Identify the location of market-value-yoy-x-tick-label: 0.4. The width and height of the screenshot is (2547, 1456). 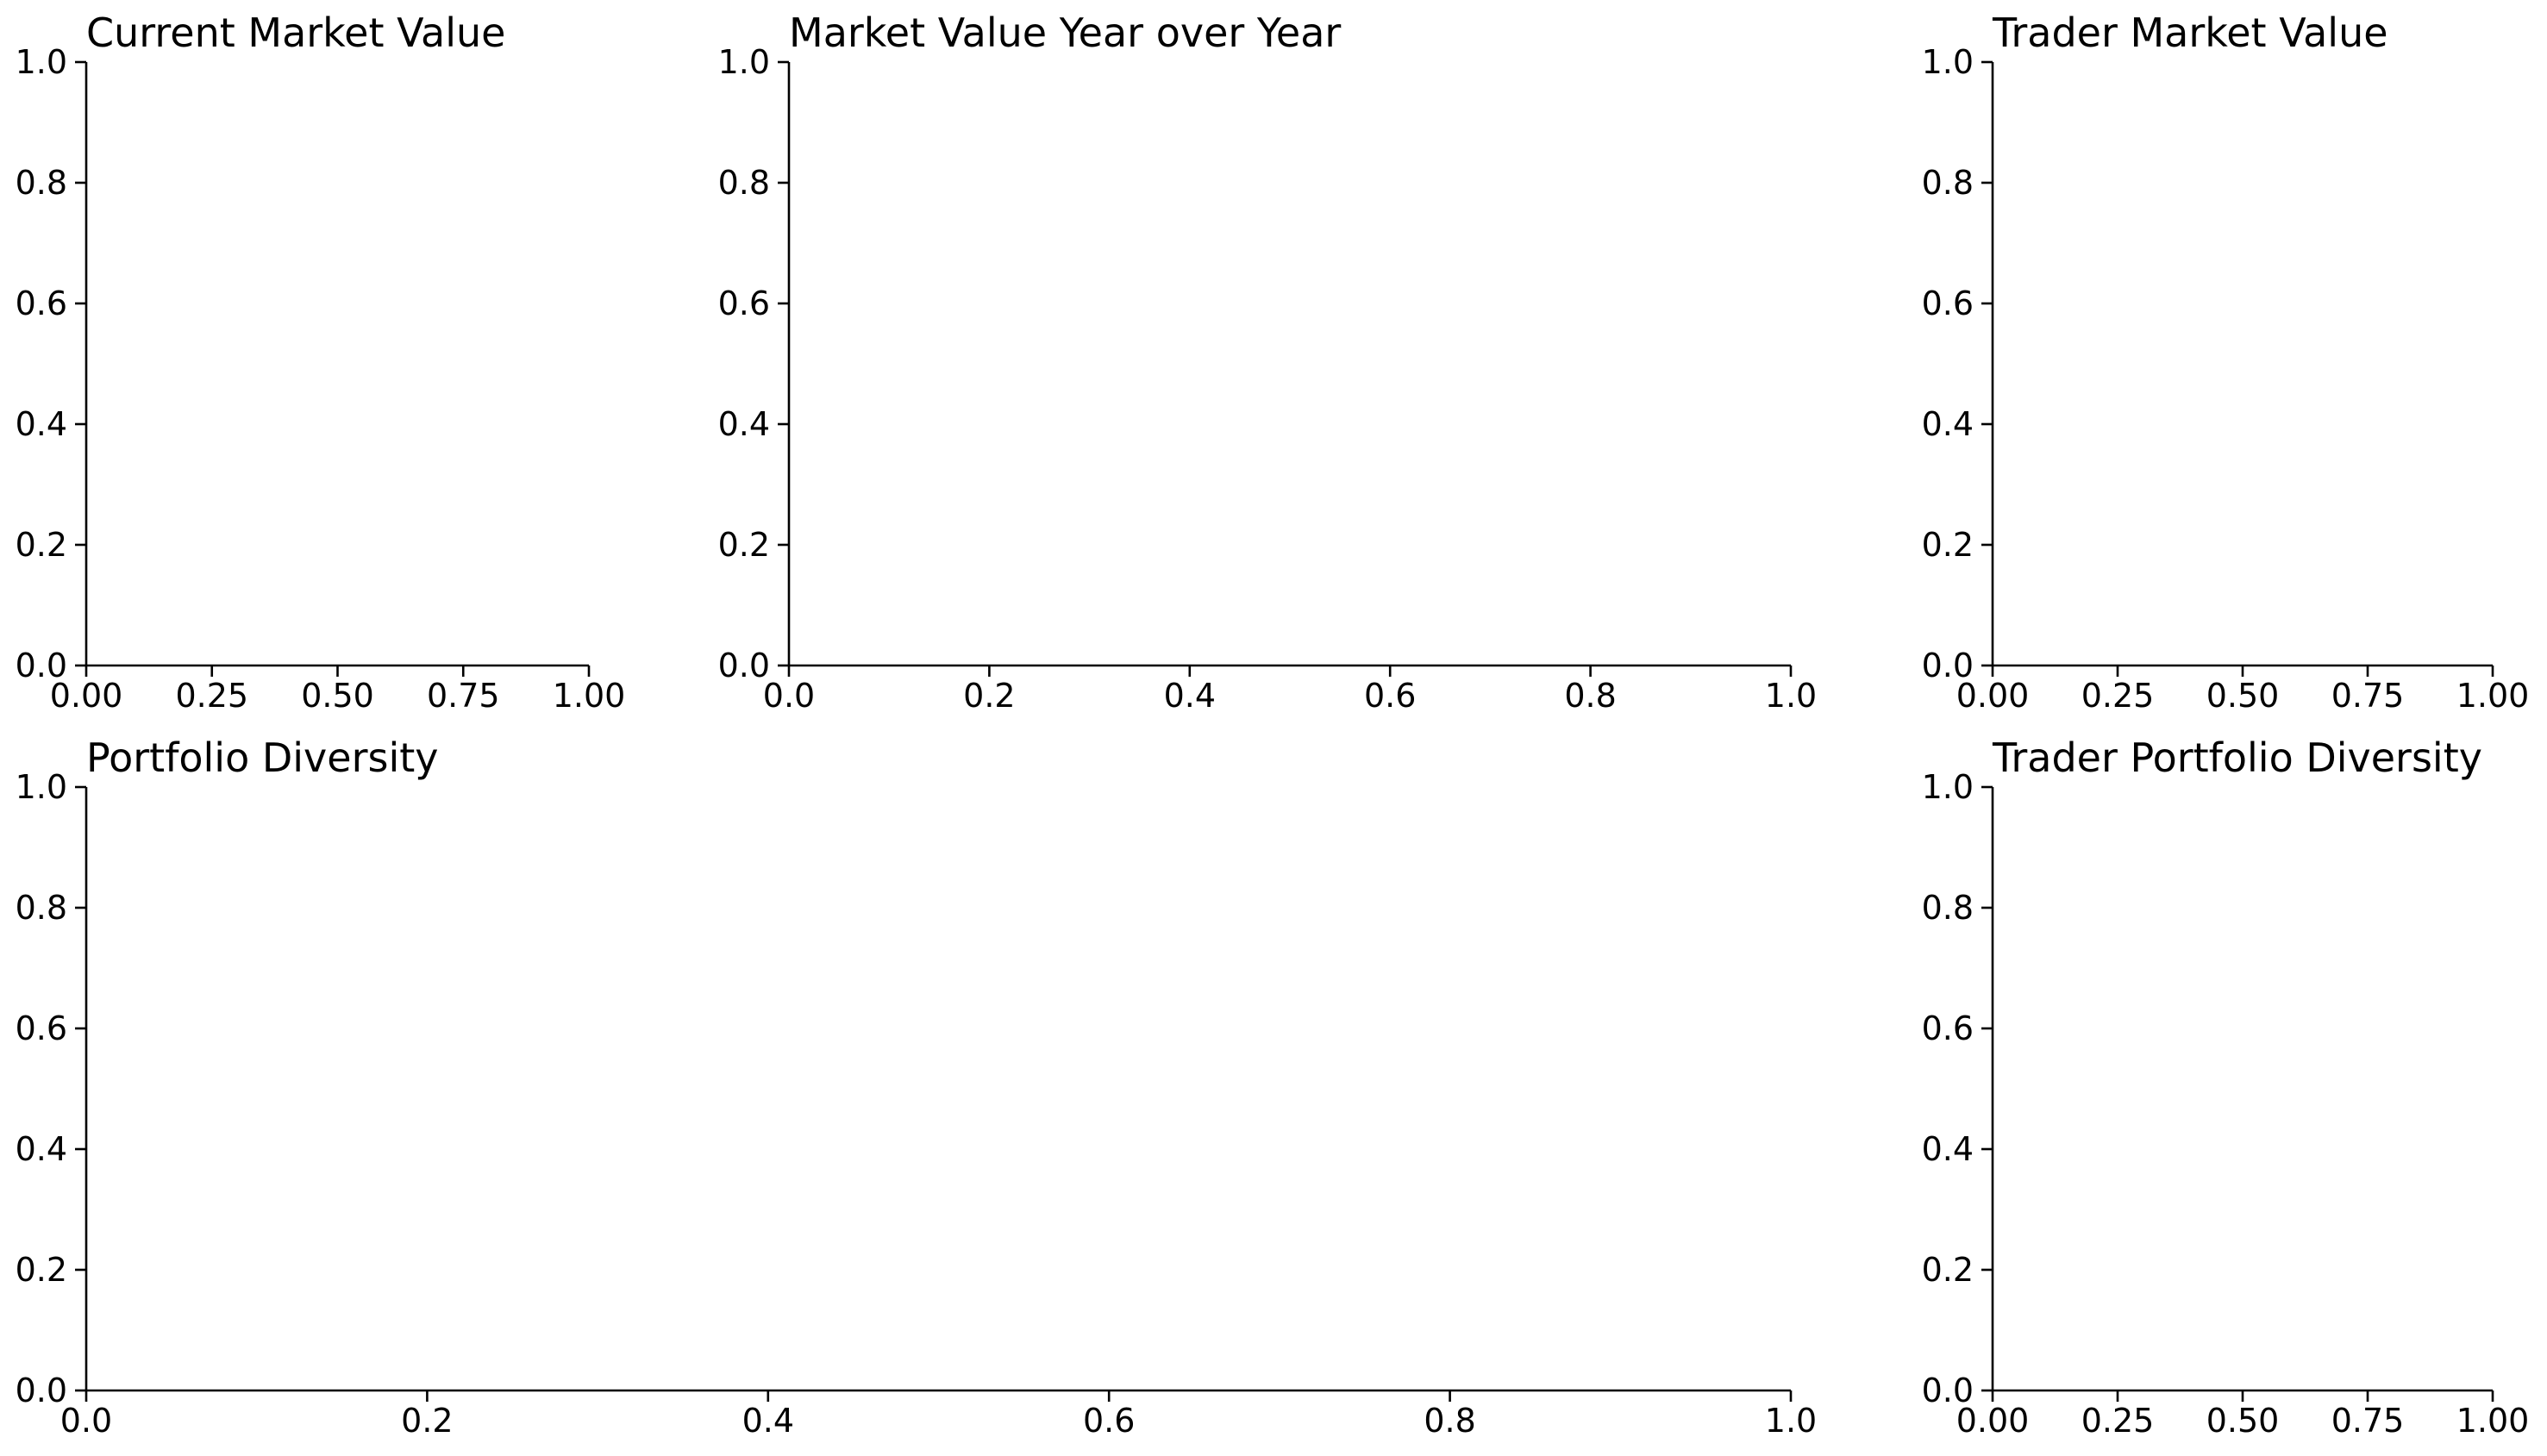
(1190, 696).